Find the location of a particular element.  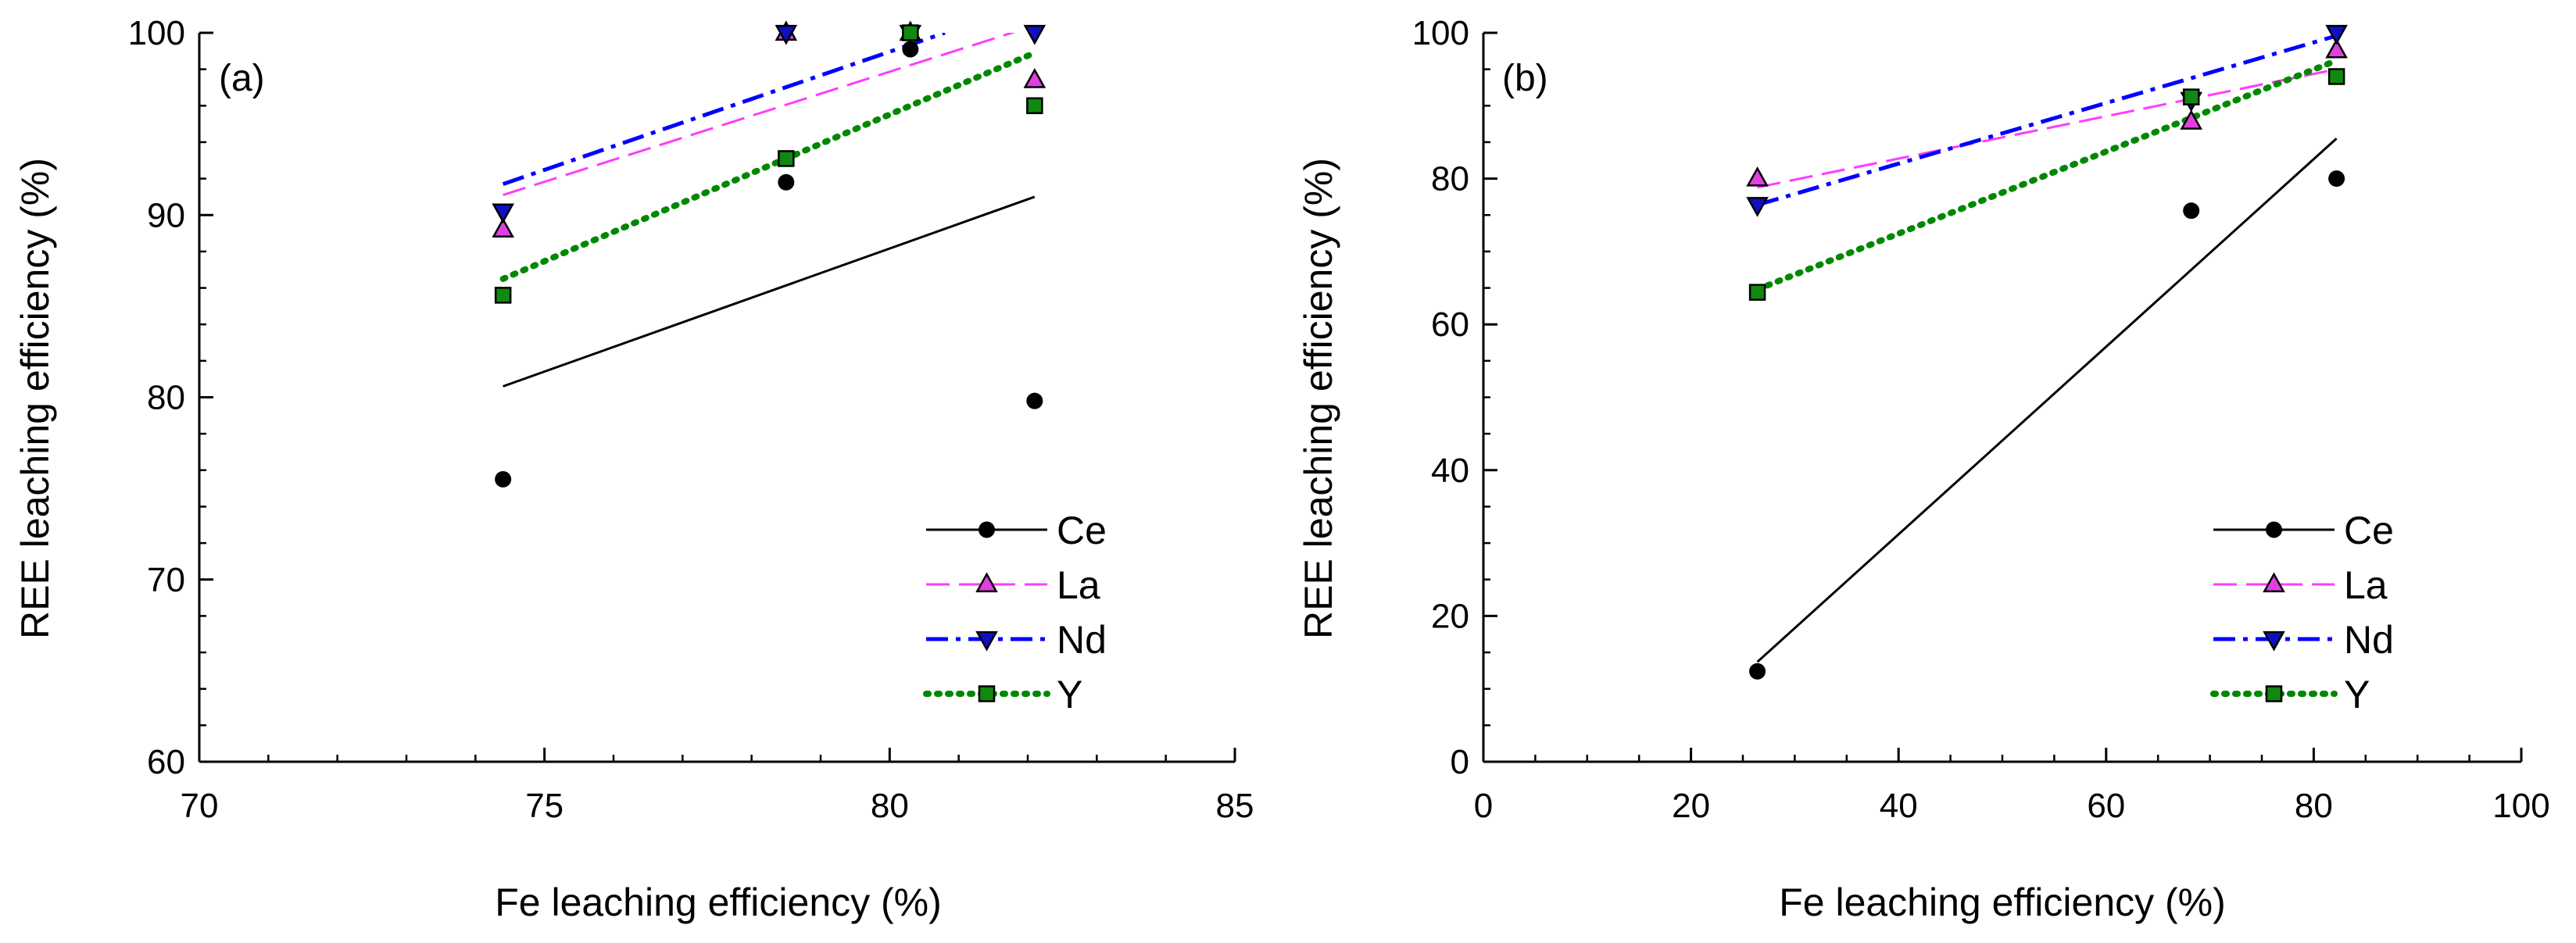

x-tick-label: 60 is located at coordinates (2106, 806).